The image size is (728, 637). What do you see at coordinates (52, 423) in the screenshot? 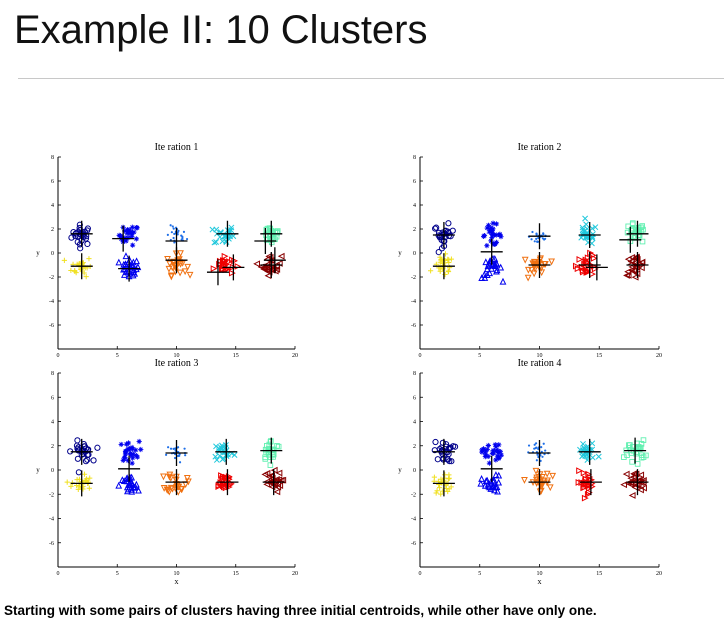
I see `y-tick-label: 4` at bounding box center [52, 423].